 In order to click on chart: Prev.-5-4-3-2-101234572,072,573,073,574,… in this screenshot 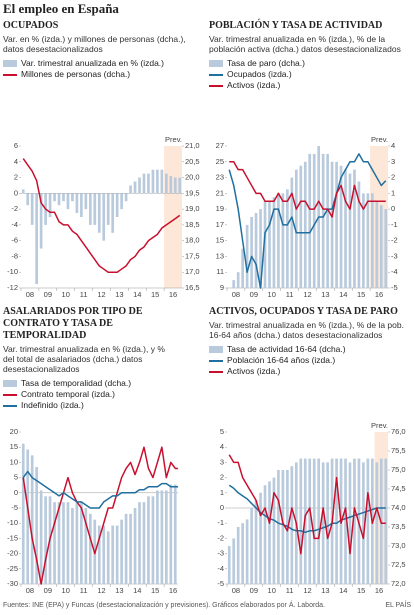, I will do `click(311, 508)`.